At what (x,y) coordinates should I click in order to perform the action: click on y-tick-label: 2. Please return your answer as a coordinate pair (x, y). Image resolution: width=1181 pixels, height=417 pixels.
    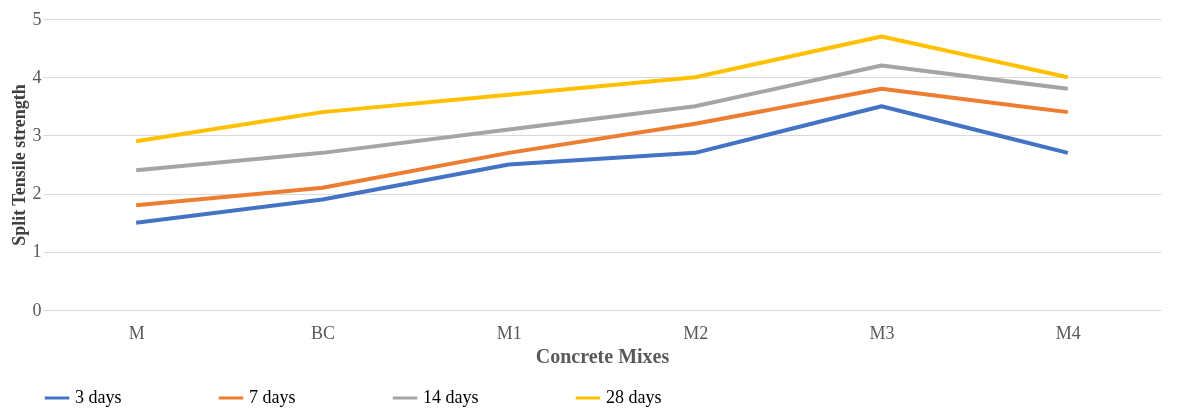
    Looking at the image, I should click on (37, 193).